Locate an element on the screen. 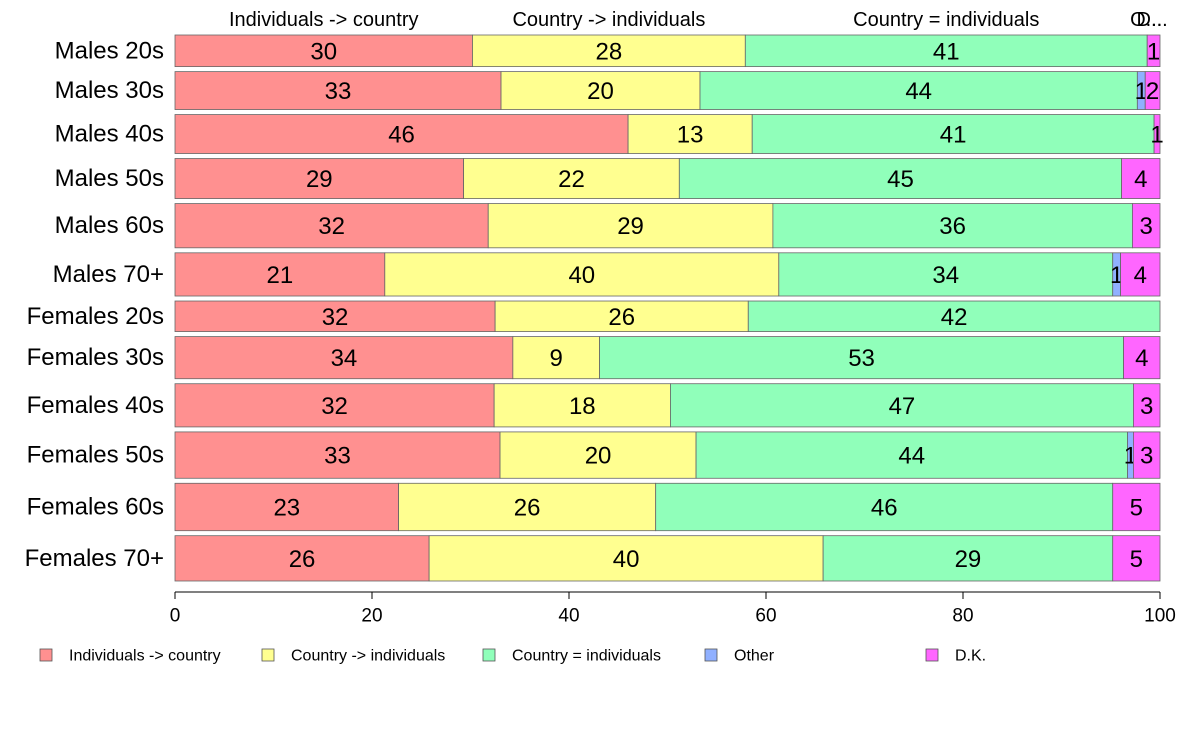 The width and height of the screenshot is (1188, 736). legend-label: D.K. is located at coordinates (970, 656).